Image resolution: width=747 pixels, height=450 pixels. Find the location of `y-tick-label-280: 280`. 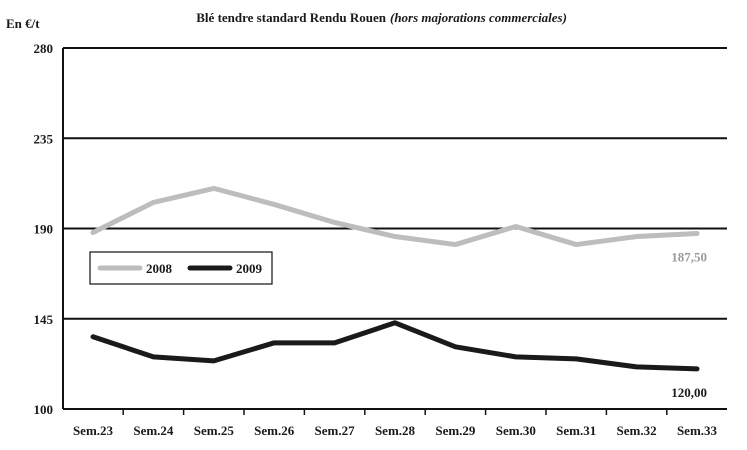

y-tick-label-280: 280 is located at coordinates (44, 48).